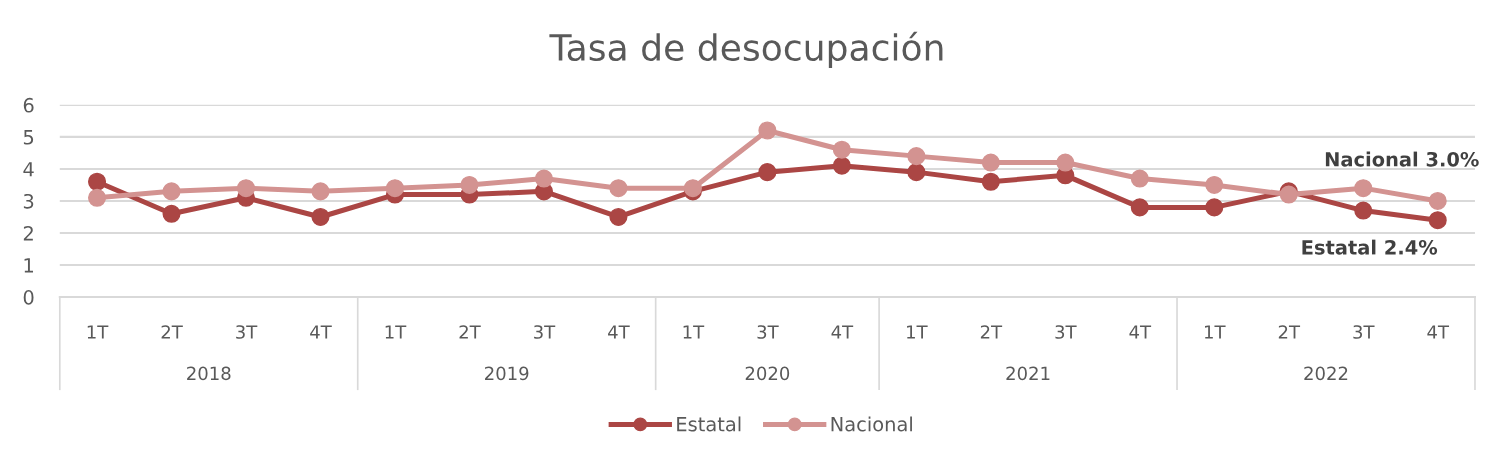 This screenshot has width=1495, height=462. I want to click on text: 2019, so click(507, 373).